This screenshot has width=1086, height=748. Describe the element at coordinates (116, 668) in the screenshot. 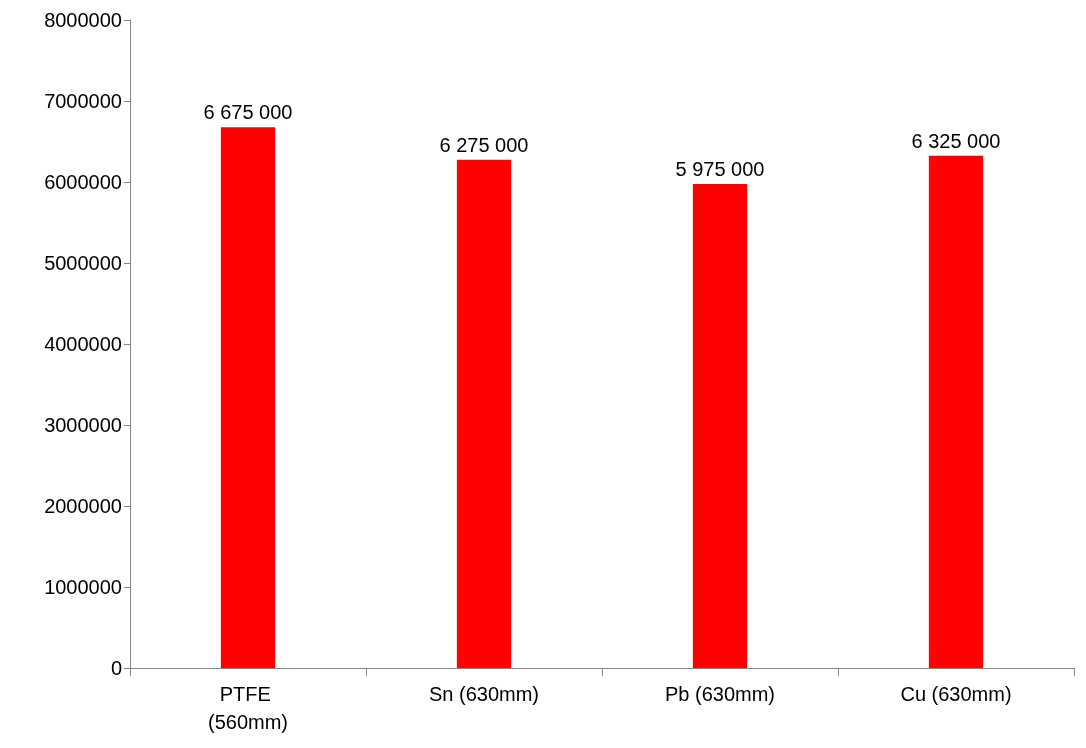

I see `y-tick-label: 0` at that location.